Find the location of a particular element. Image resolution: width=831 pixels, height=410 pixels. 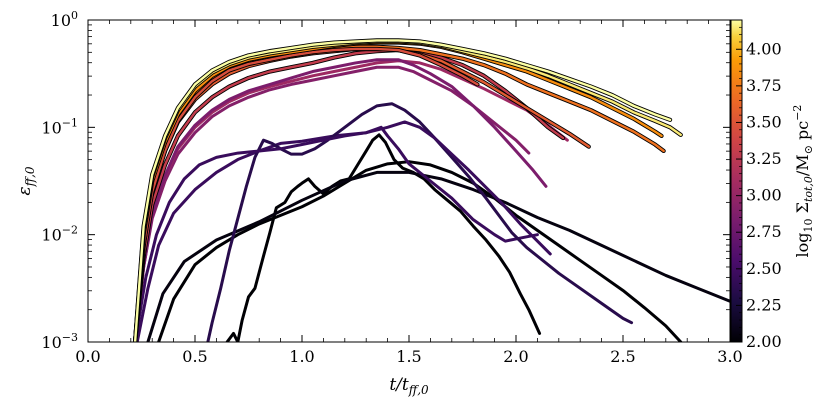

cb-tick-label: 4.00 is located at coordinates (764, 48).